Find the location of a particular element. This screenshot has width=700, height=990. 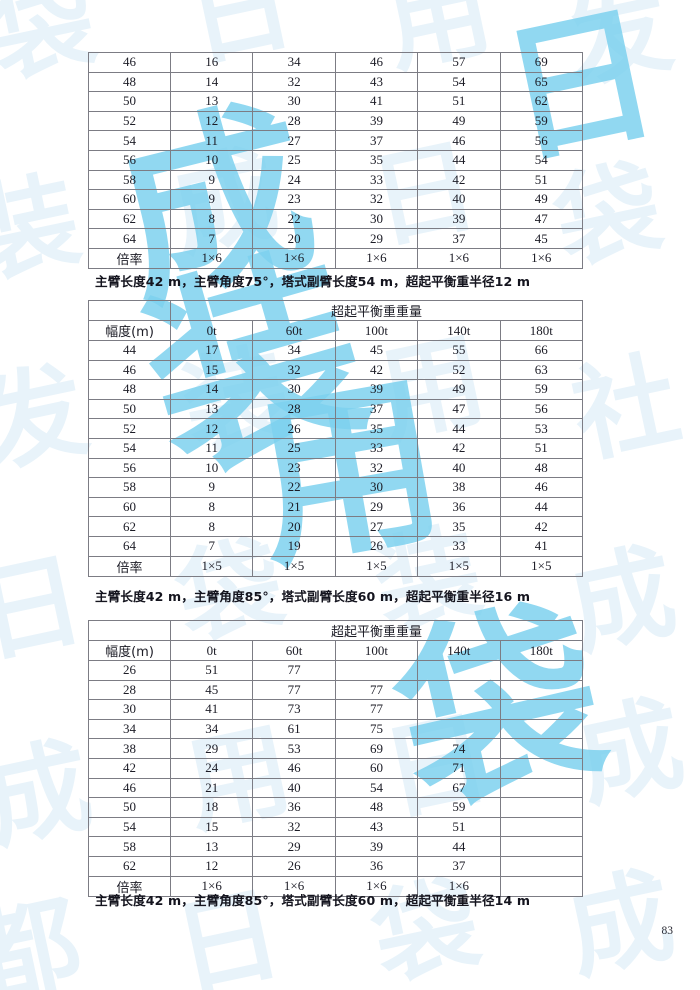

cell-180t: 59 is located at coordinates (541, 121).